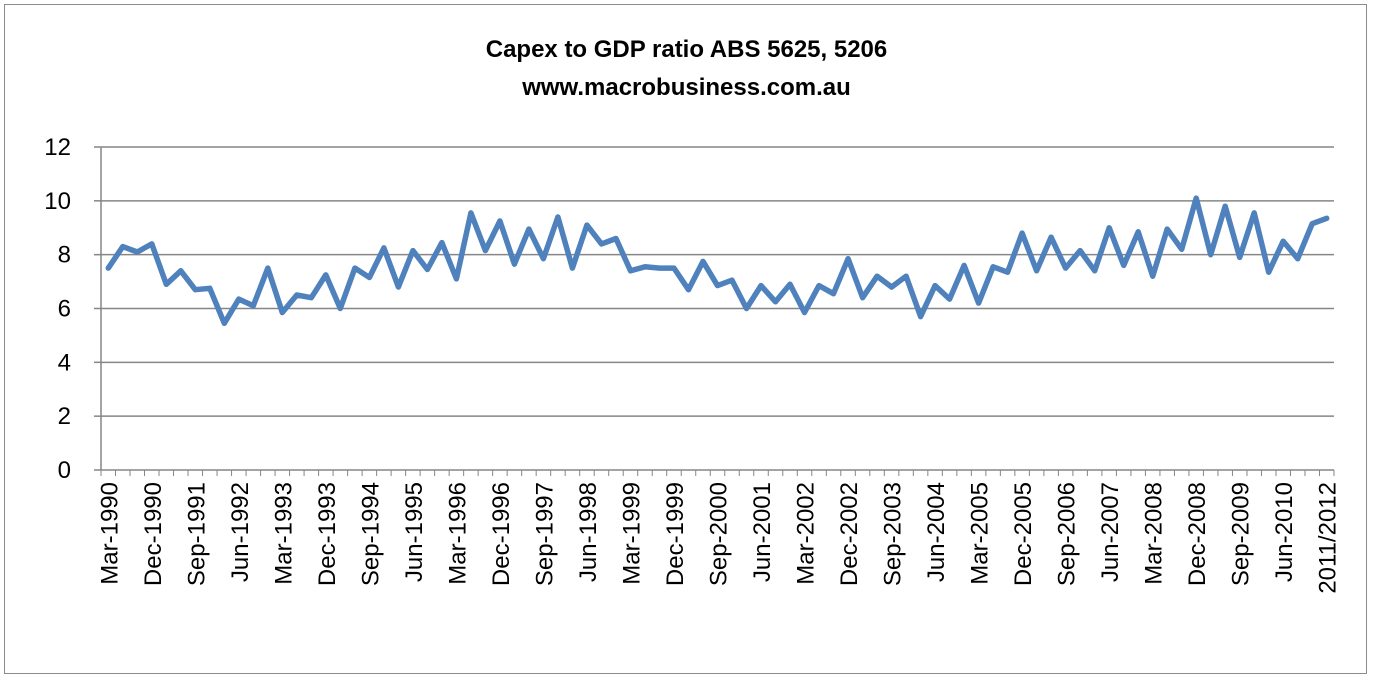  What do you see at coordinates (57, 147) in the screenshot?
I see `y-tick-label: 12` at bounding box center [57, 147].